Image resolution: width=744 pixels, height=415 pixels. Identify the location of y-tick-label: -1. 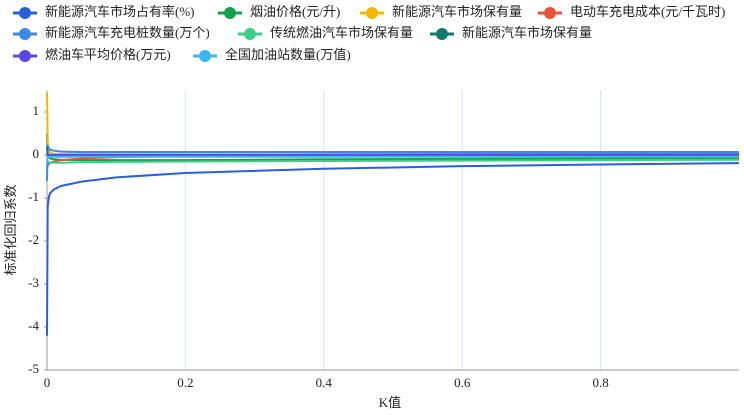
(33, 196).